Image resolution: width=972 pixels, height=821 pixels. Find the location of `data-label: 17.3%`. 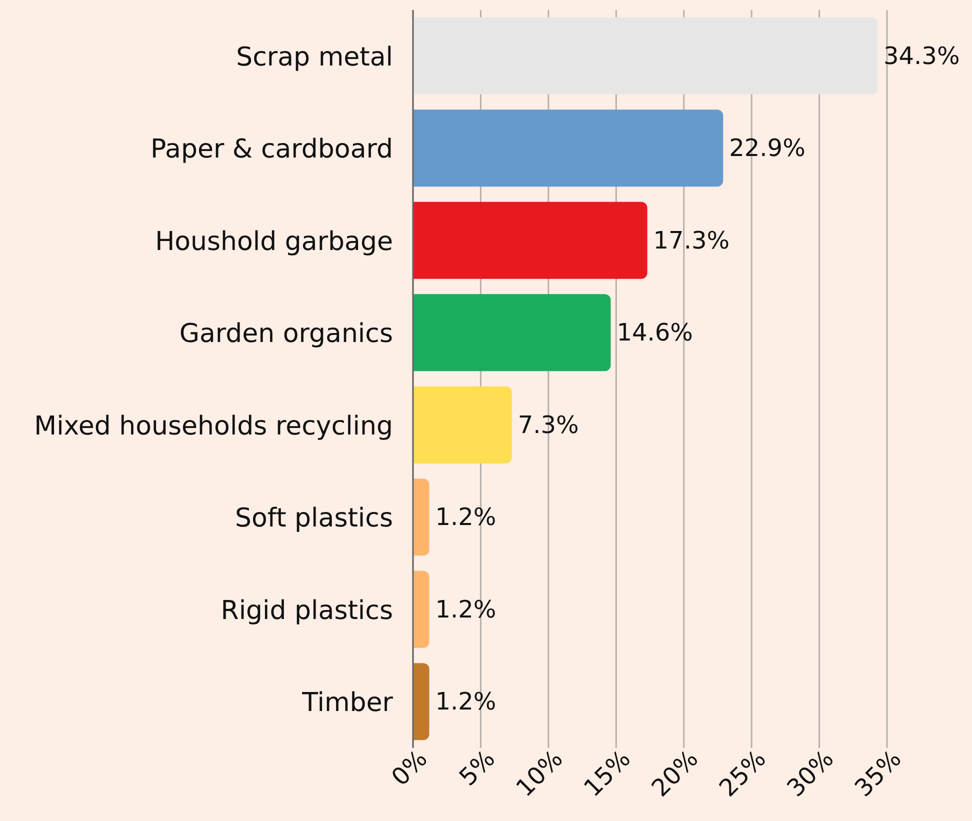

data-label: 17.3% is located at coordinates (691, 240).